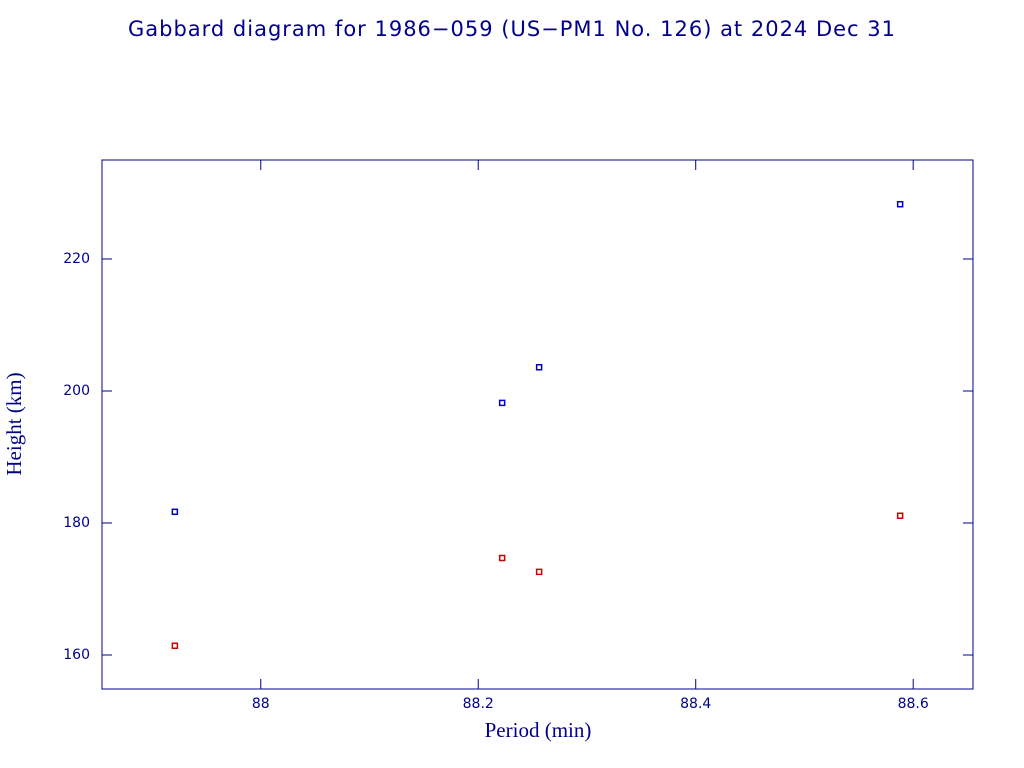 This screenshot has width=1024, height=768. I want to click on x-tick-label: 88.2, so click(478, 704).